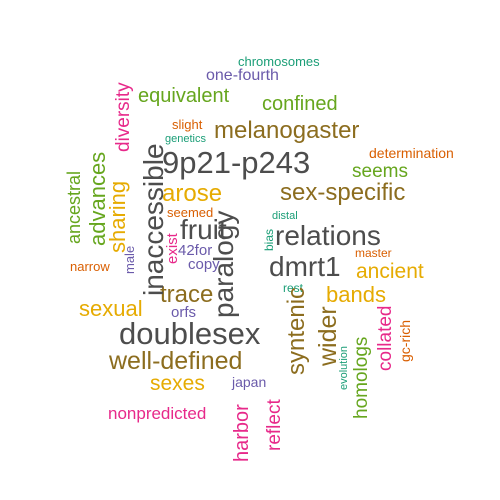 The image size is (500, 500). Describe the element at coordinates (187, 294) in the screenshot. I see `word: trace` at that location.